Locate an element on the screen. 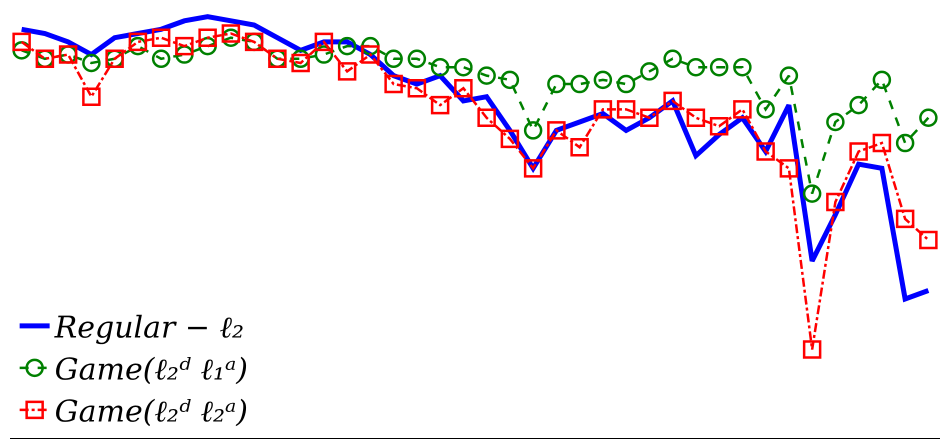  legend-label: Game(ℓ₂ᵈ ℓ₂ᵃ) is located at coordinates (151, 412).